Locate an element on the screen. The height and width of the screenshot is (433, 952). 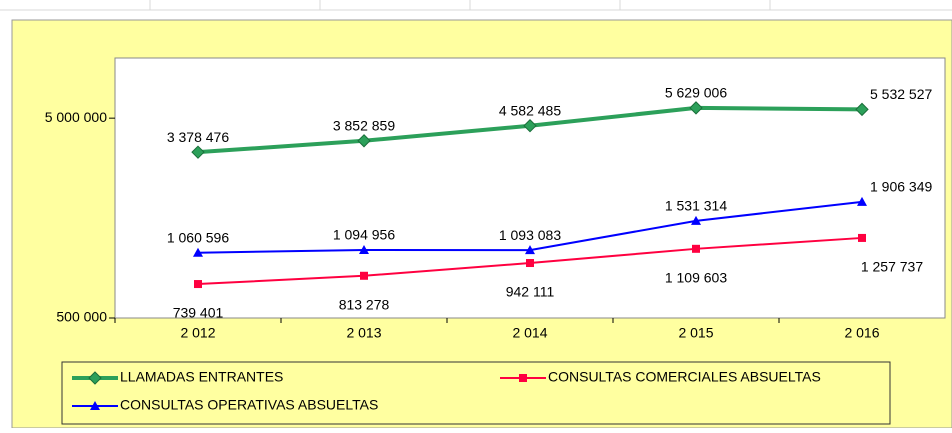
data-label: 3 852 859 is located at coordinates (364, 125).